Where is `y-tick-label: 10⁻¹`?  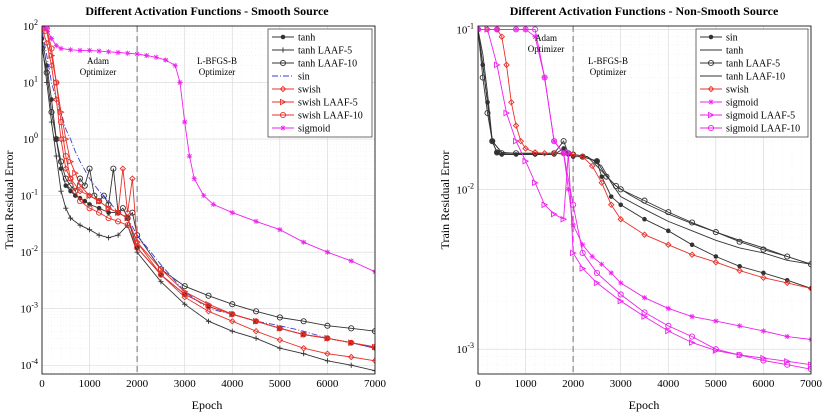
y-tick-label: 10⁻¹ is located at coordinates (29, 195).